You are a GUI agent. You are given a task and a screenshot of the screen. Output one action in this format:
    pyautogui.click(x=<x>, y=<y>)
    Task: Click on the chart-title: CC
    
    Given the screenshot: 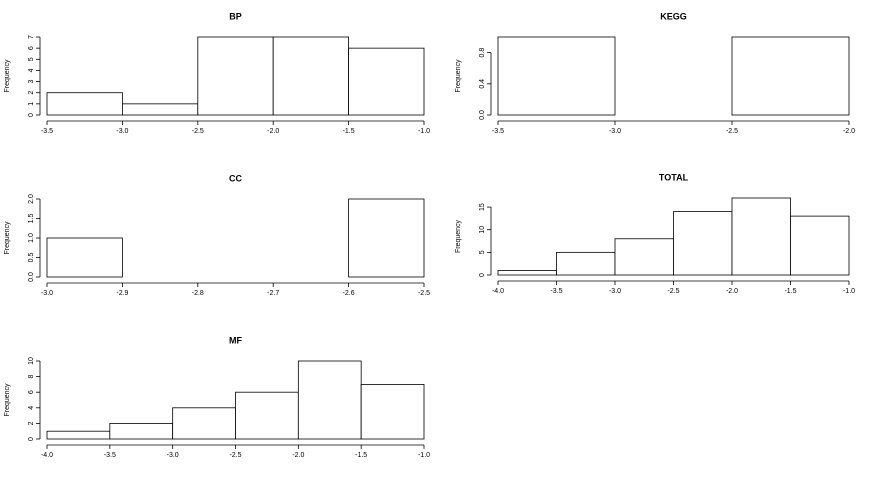 What is the action you would take?
    pyautogui.click(x=235, y=178)
    